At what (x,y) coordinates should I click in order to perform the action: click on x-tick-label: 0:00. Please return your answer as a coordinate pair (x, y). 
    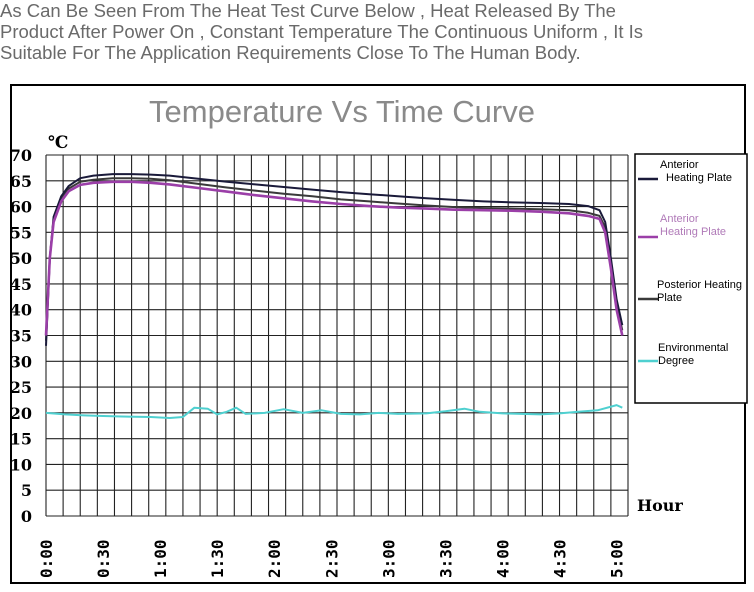
    Looking at the image, I should click on (46, 558).